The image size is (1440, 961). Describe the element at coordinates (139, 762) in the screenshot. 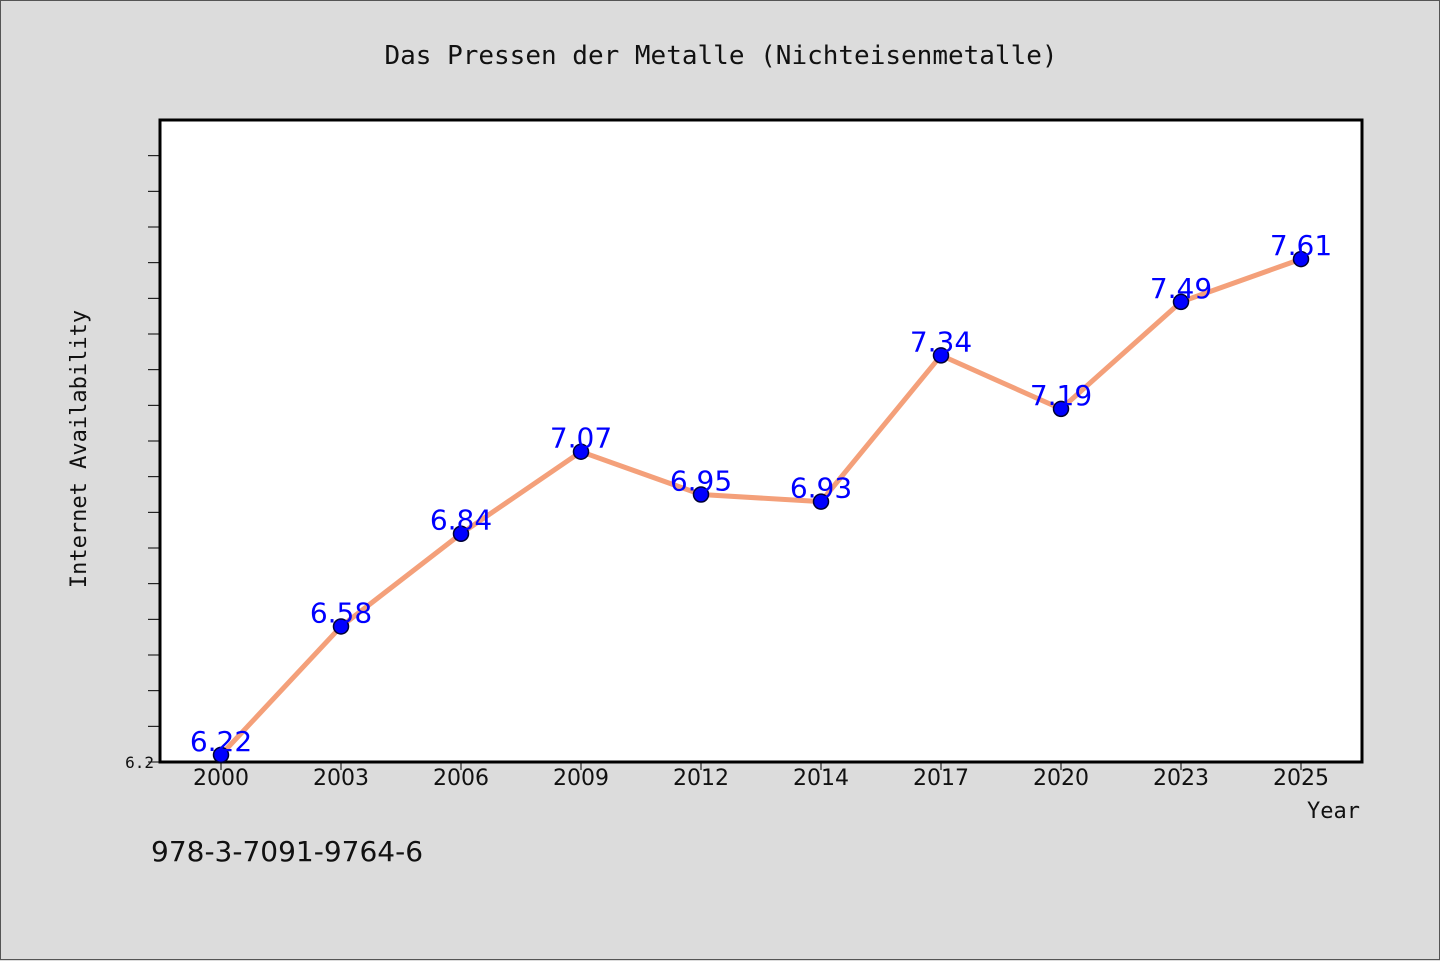

I see `y-tick-label: 6.2` at that location.